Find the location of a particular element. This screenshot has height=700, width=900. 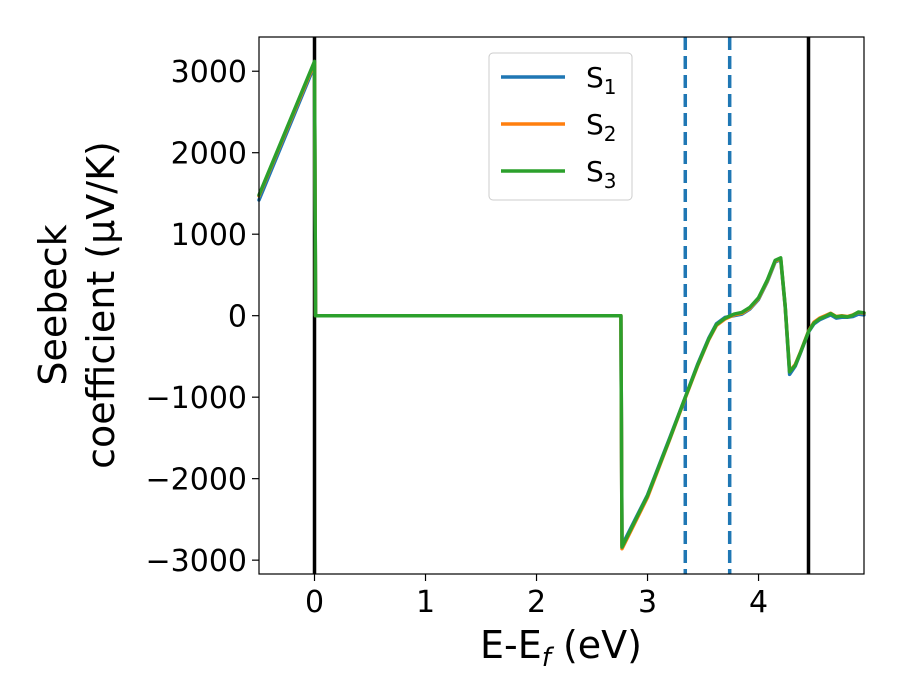

legend-label-s3: S3 is located at coordinates (601, 174).